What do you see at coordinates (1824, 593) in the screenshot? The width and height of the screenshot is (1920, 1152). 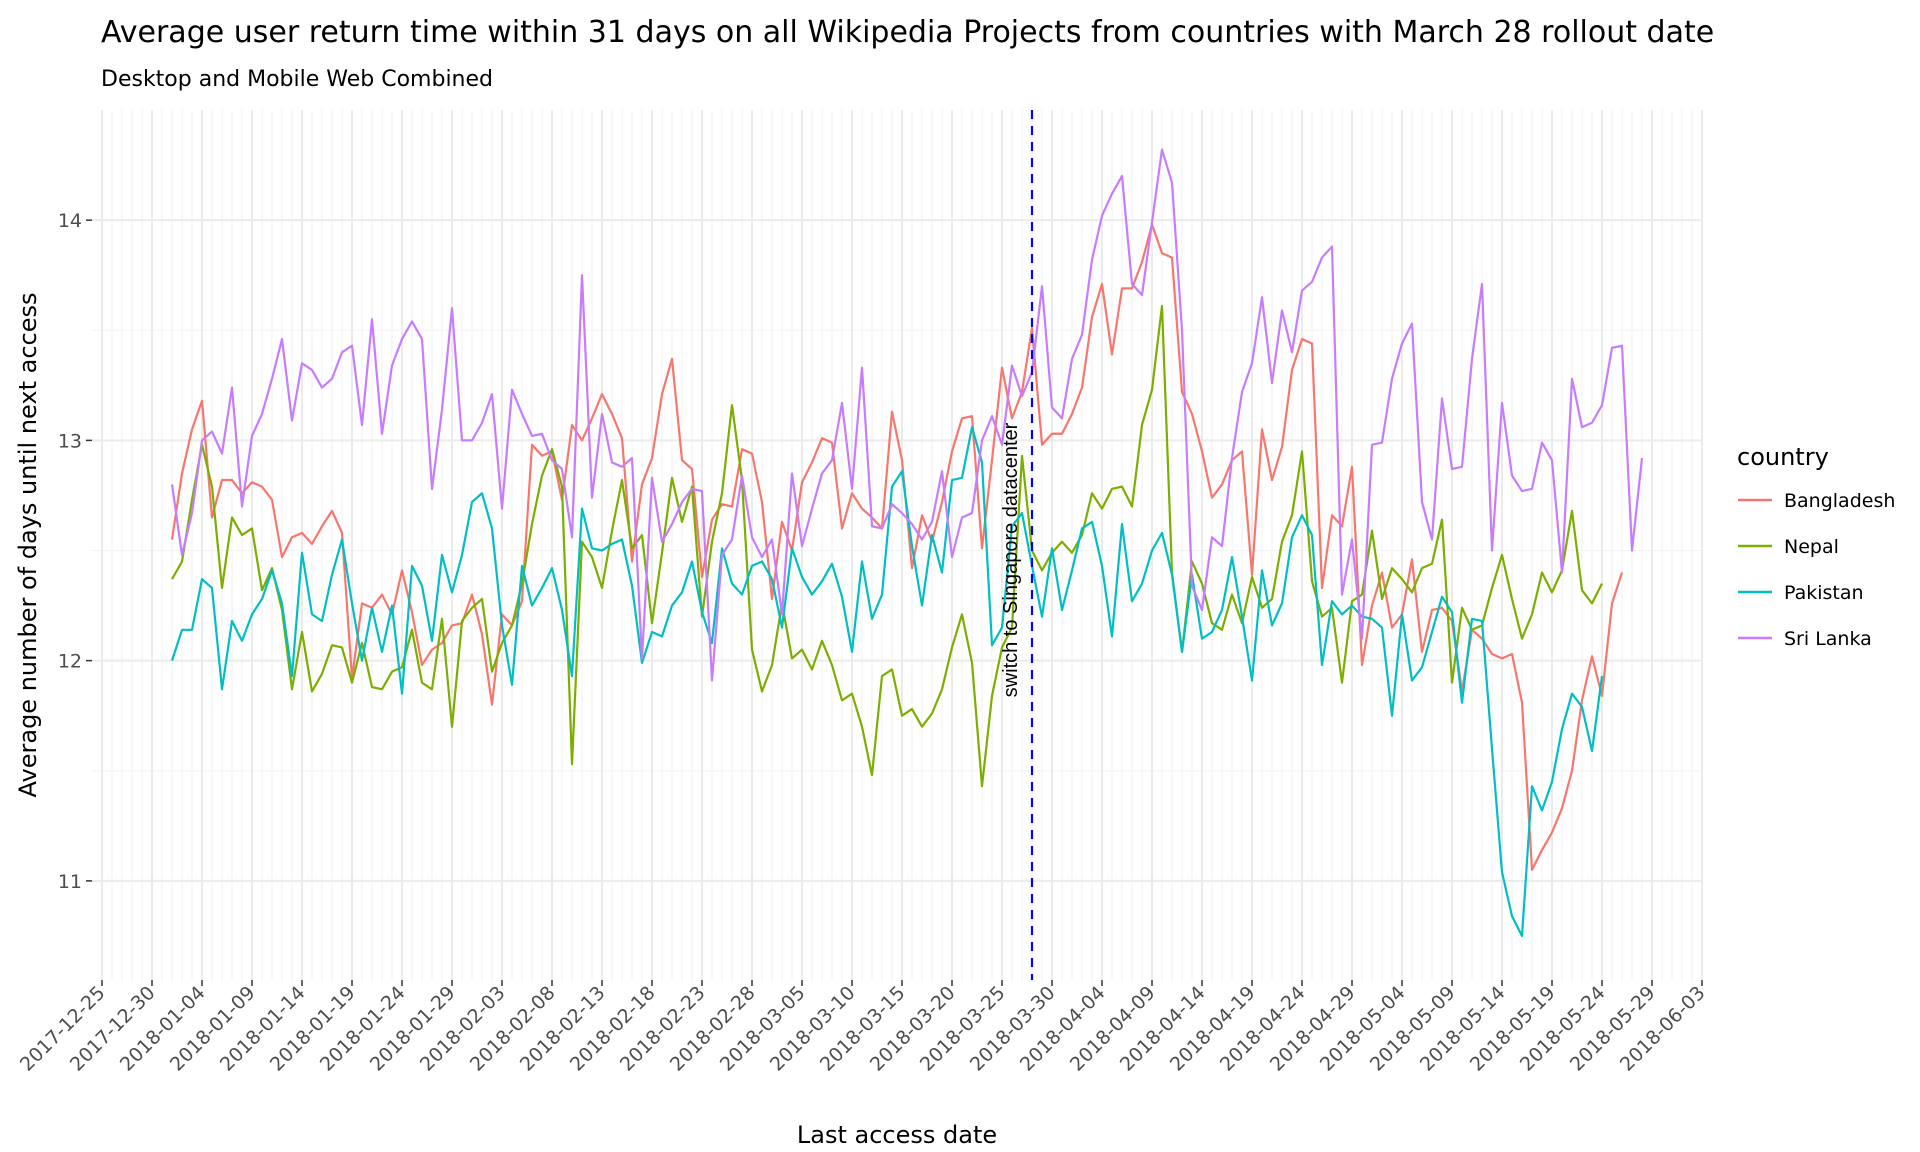 I see `legend-label: Pakistan` at bounding box center [1824, 593].